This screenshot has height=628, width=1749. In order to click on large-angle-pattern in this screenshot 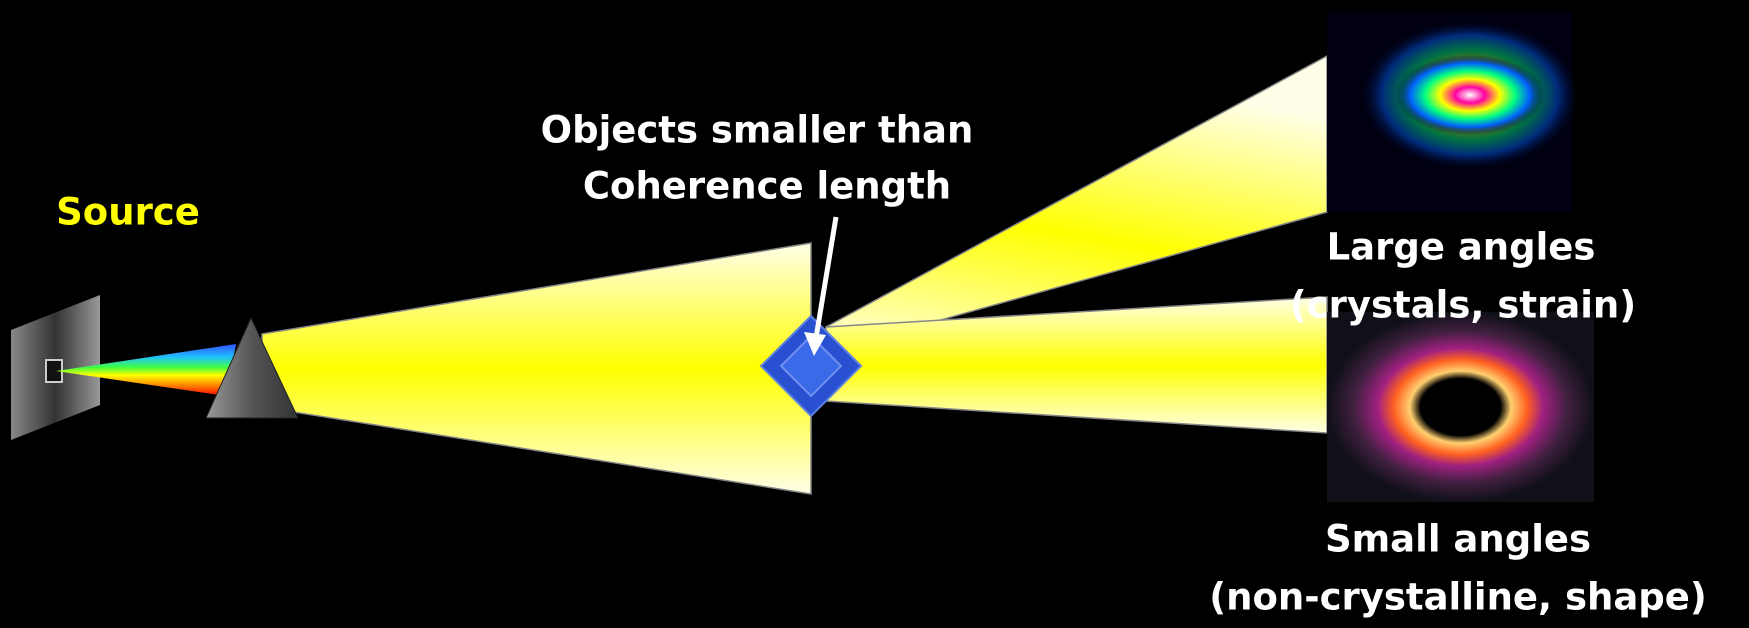, I will do `click(1470, 95)`.